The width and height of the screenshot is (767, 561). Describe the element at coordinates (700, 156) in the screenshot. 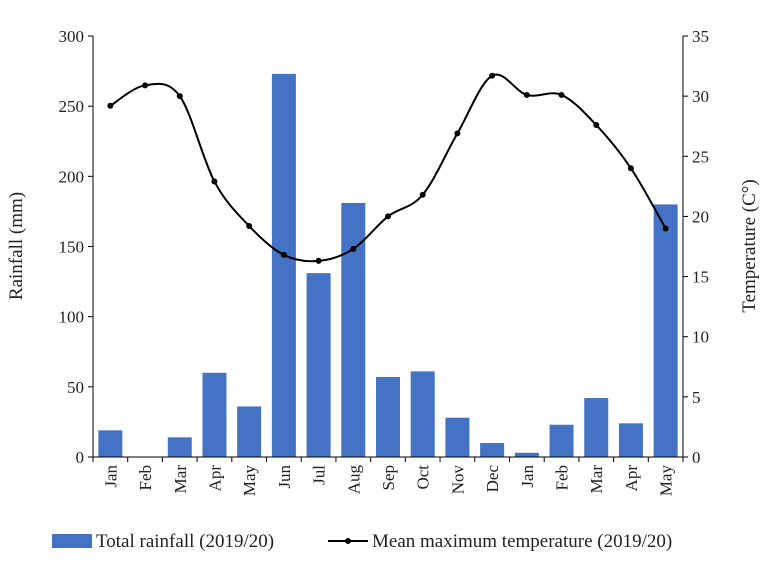

I see `y-right-tick-label-5: 25` at that location.